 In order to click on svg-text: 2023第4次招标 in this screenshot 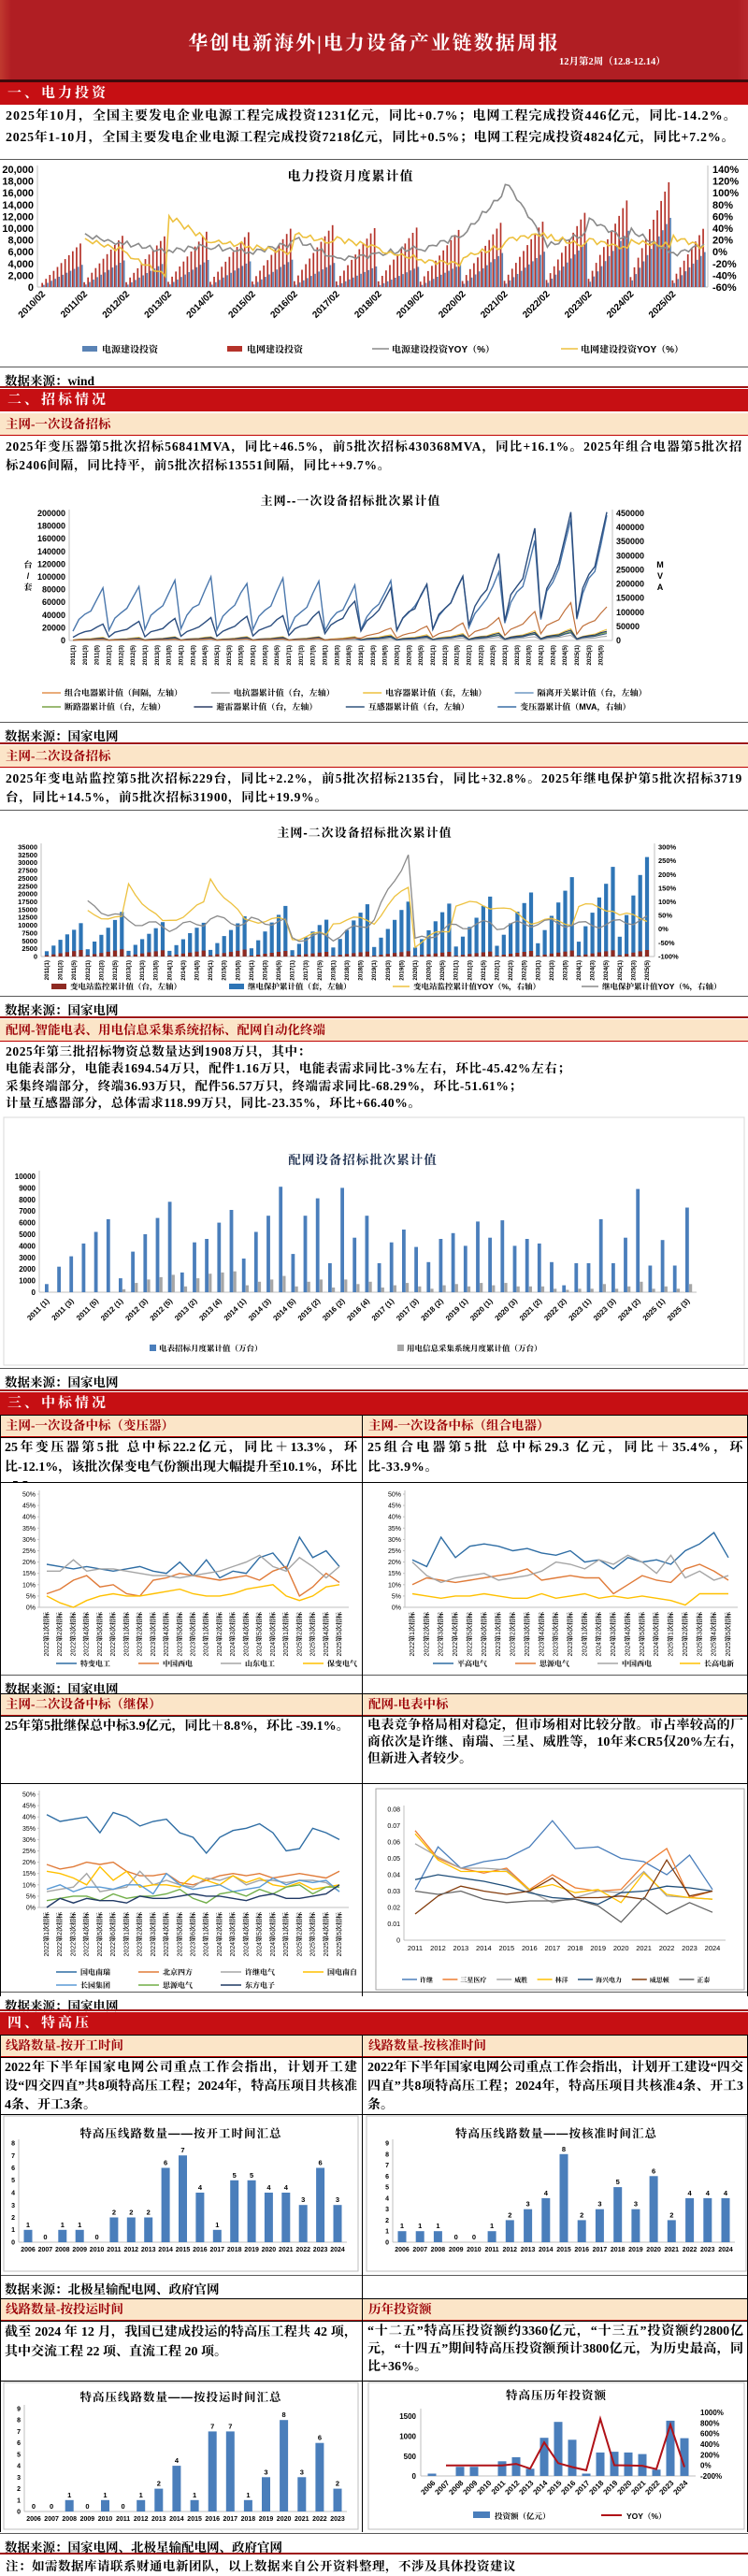, I will do `click(541, 1634)`.